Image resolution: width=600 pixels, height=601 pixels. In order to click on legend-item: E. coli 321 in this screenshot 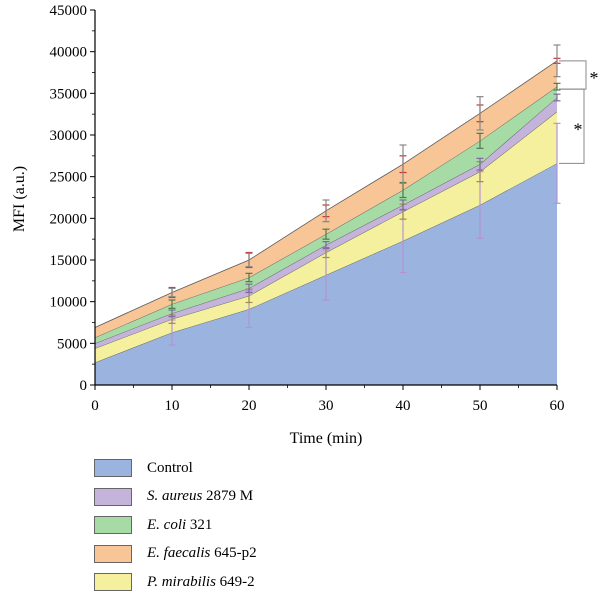, I will do `click(175, 525)`.